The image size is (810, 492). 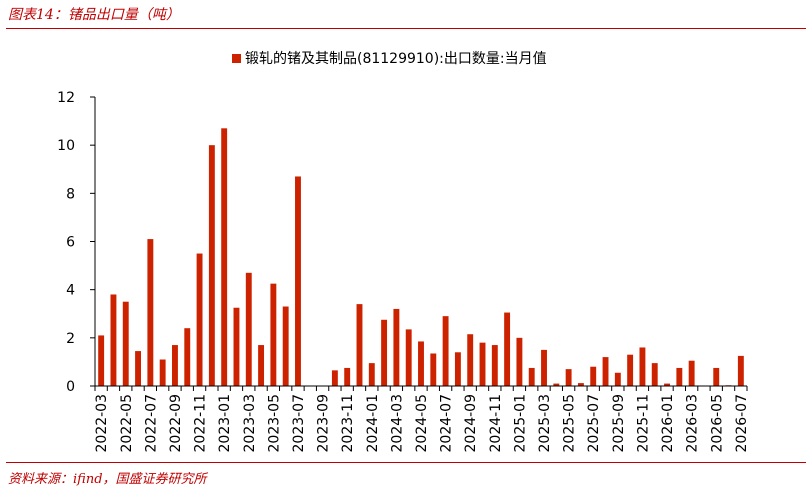 I want to click on chart-legend: 锻轧的锗及其制品(81129910):出口数量:当月值, so click(x=389, y=58).